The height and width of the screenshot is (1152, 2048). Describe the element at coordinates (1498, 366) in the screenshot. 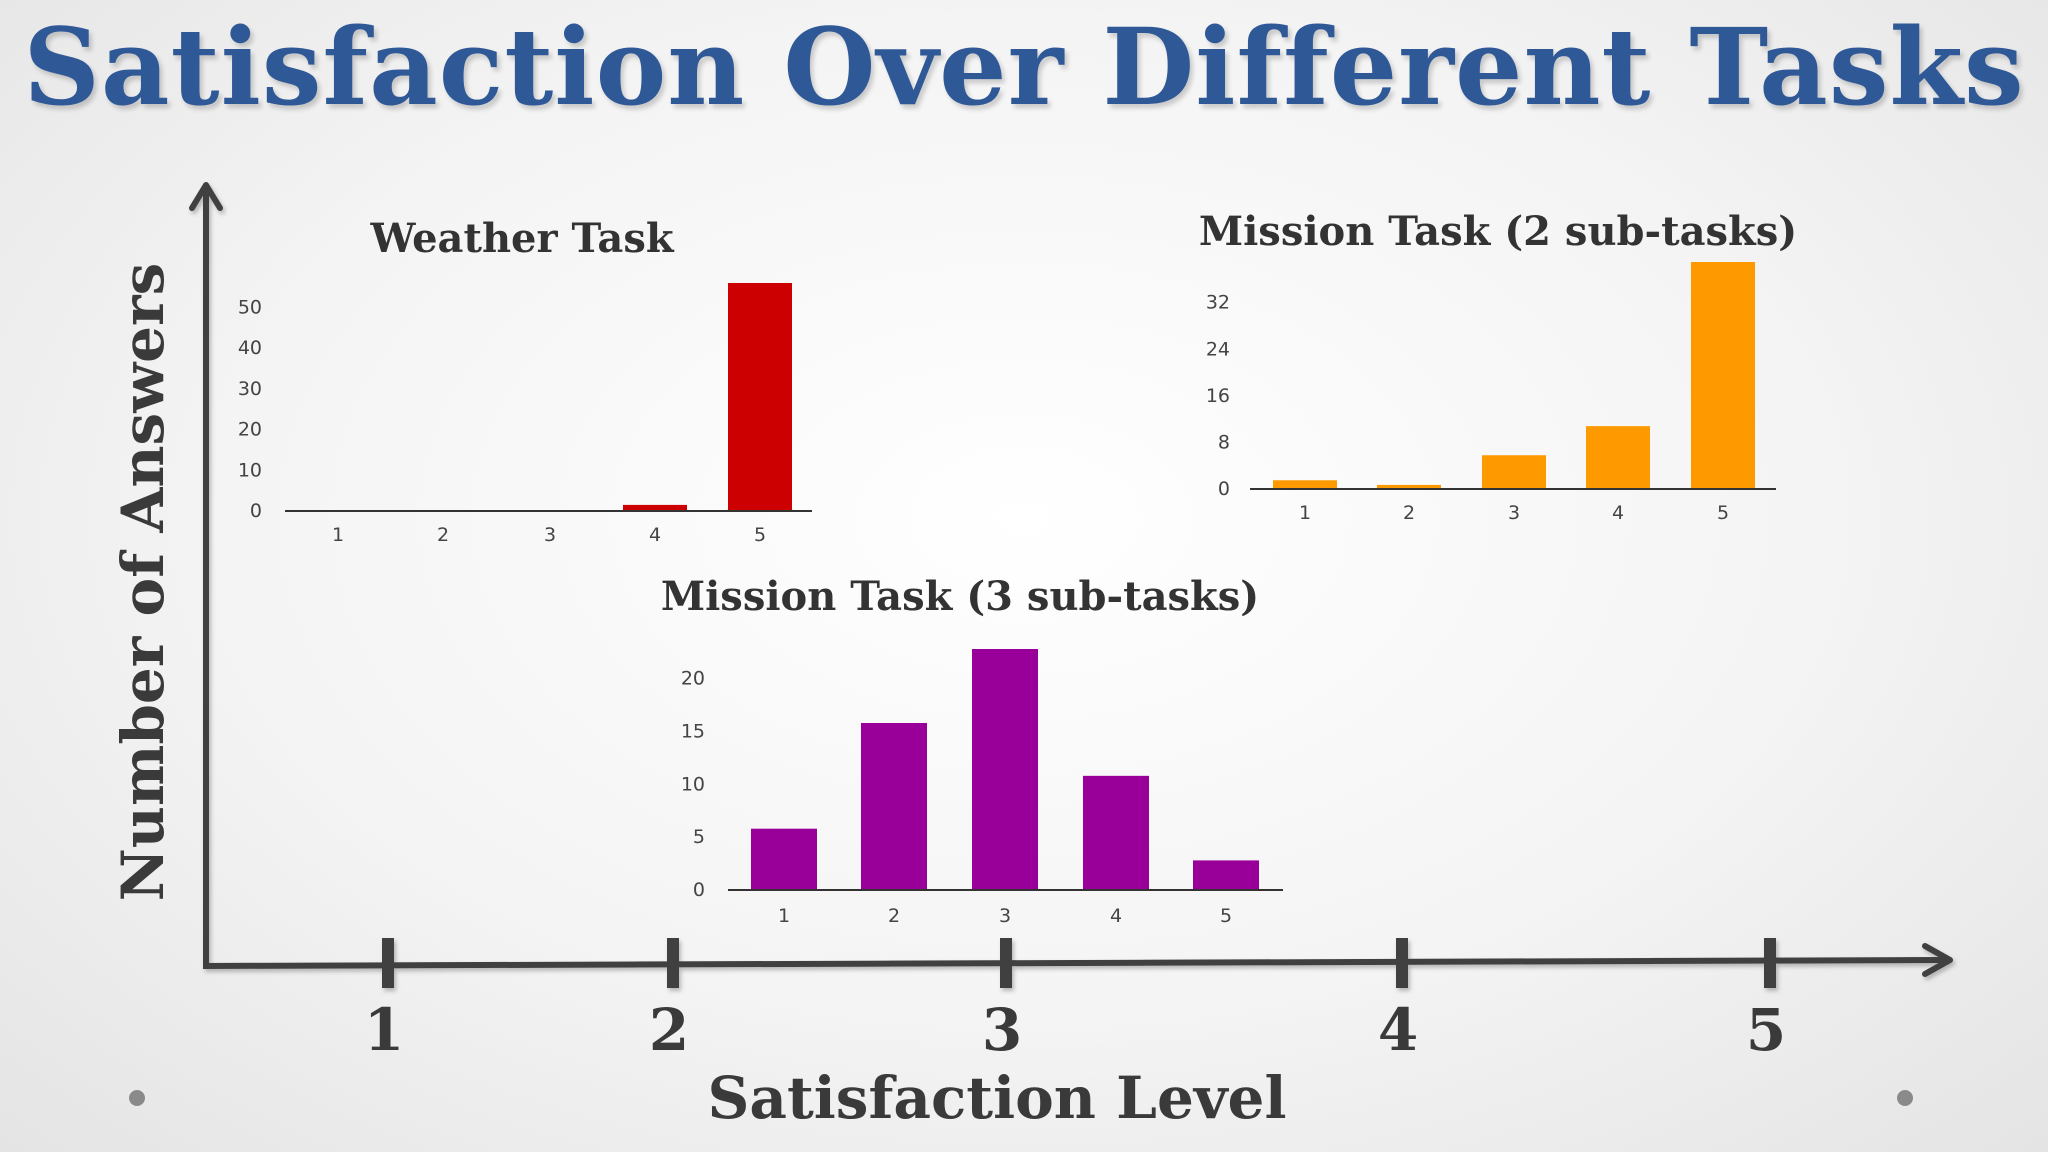

I see `mission2-chart: Mission Task (2 sub-tasks) 0 8 16 24 32 1 2 3 4 5` at that location.